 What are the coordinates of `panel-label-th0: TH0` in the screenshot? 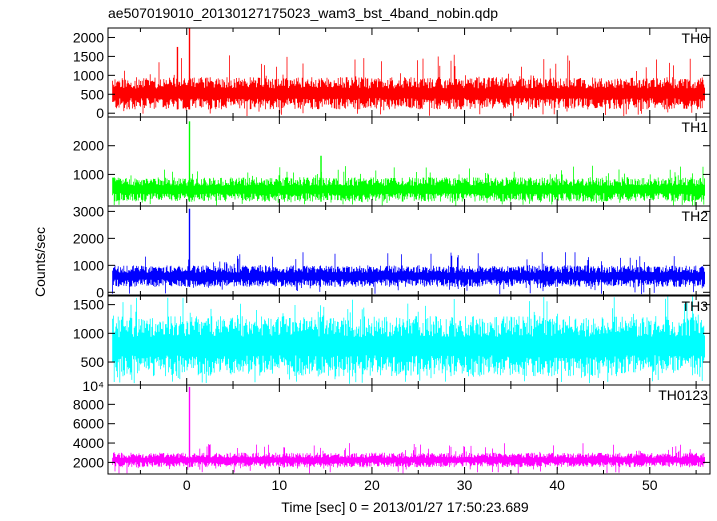 It's located at (695, 38).